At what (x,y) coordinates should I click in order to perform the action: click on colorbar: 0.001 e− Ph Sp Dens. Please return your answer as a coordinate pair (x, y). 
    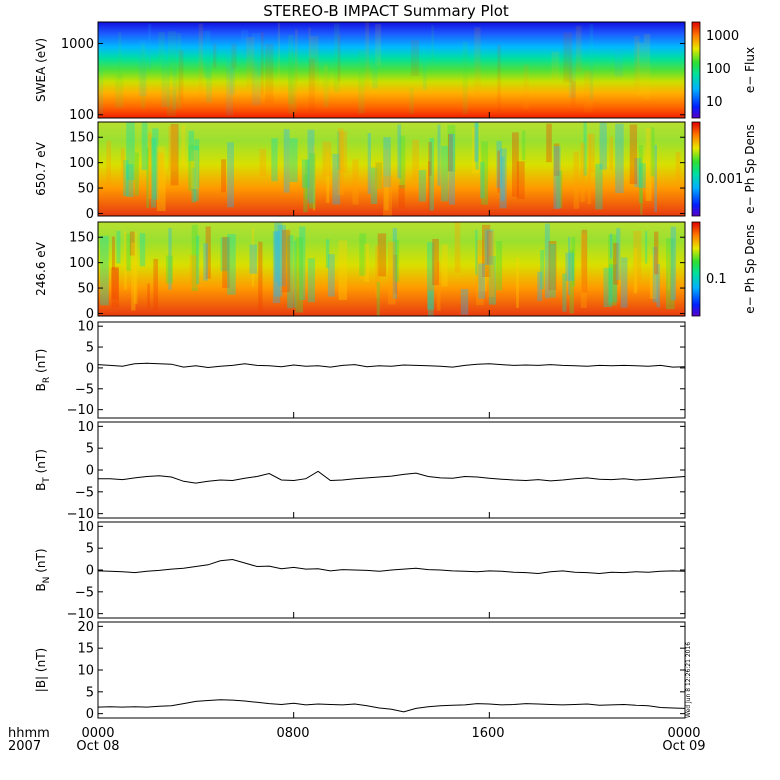
    Looking at the image, I should click on (724, 169).